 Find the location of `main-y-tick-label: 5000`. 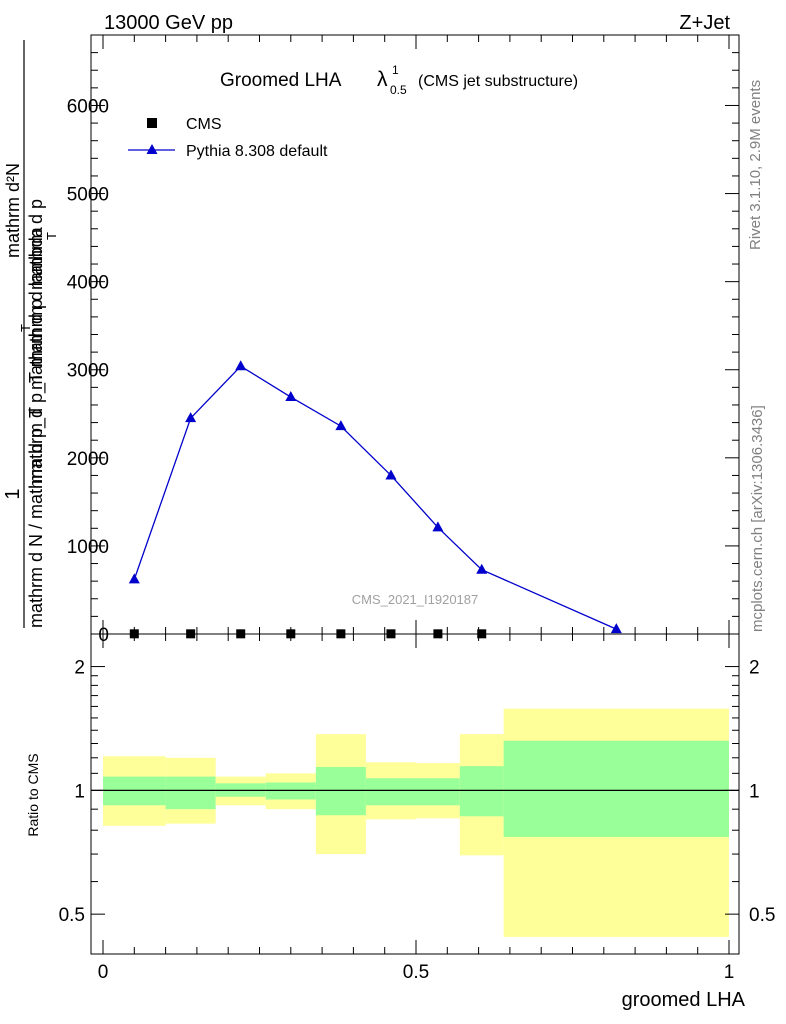

main-y-tick-label: 5000 is located at coordinates (88, 195).